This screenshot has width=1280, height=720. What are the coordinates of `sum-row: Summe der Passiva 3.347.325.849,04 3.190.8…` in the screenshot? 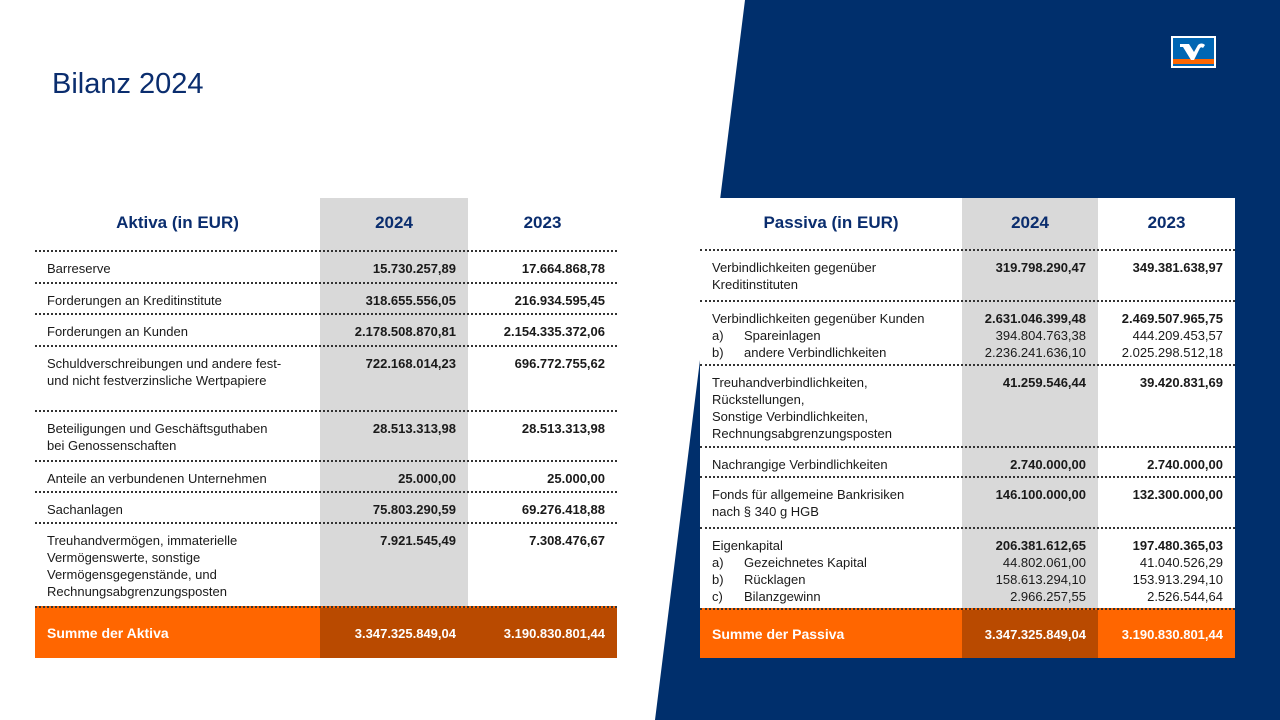 It's located at (967, 633).